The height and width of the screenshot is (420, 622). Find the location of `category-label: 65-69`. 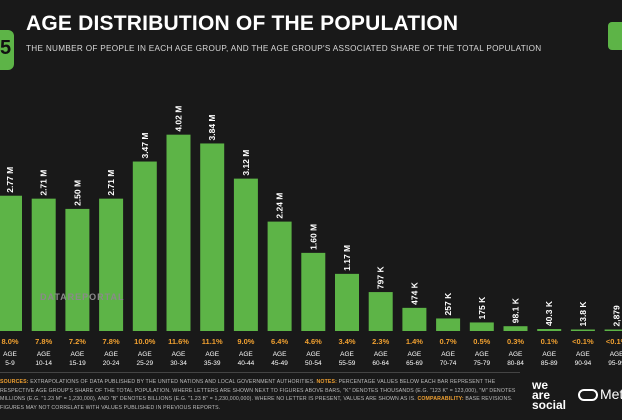

category-label: 65-69 is located at coordinates (414, 363).